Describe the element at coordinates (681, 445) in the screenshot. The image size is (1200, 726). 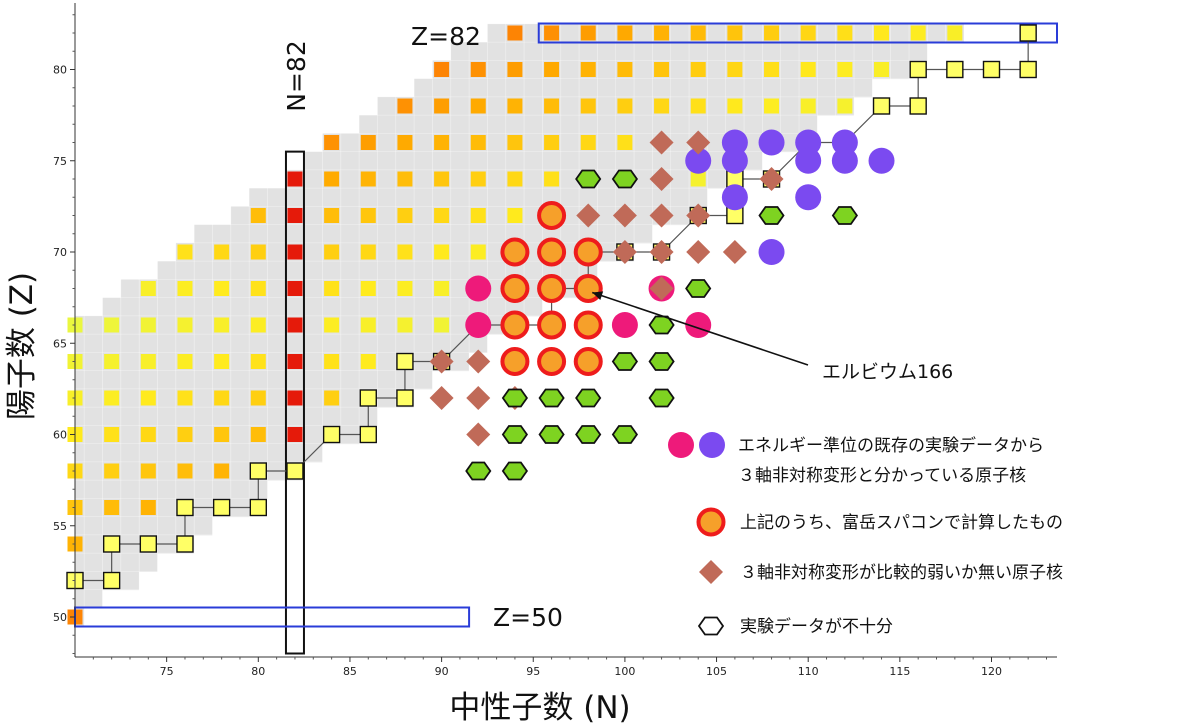
I see `legend-pink-symbol` at that location.